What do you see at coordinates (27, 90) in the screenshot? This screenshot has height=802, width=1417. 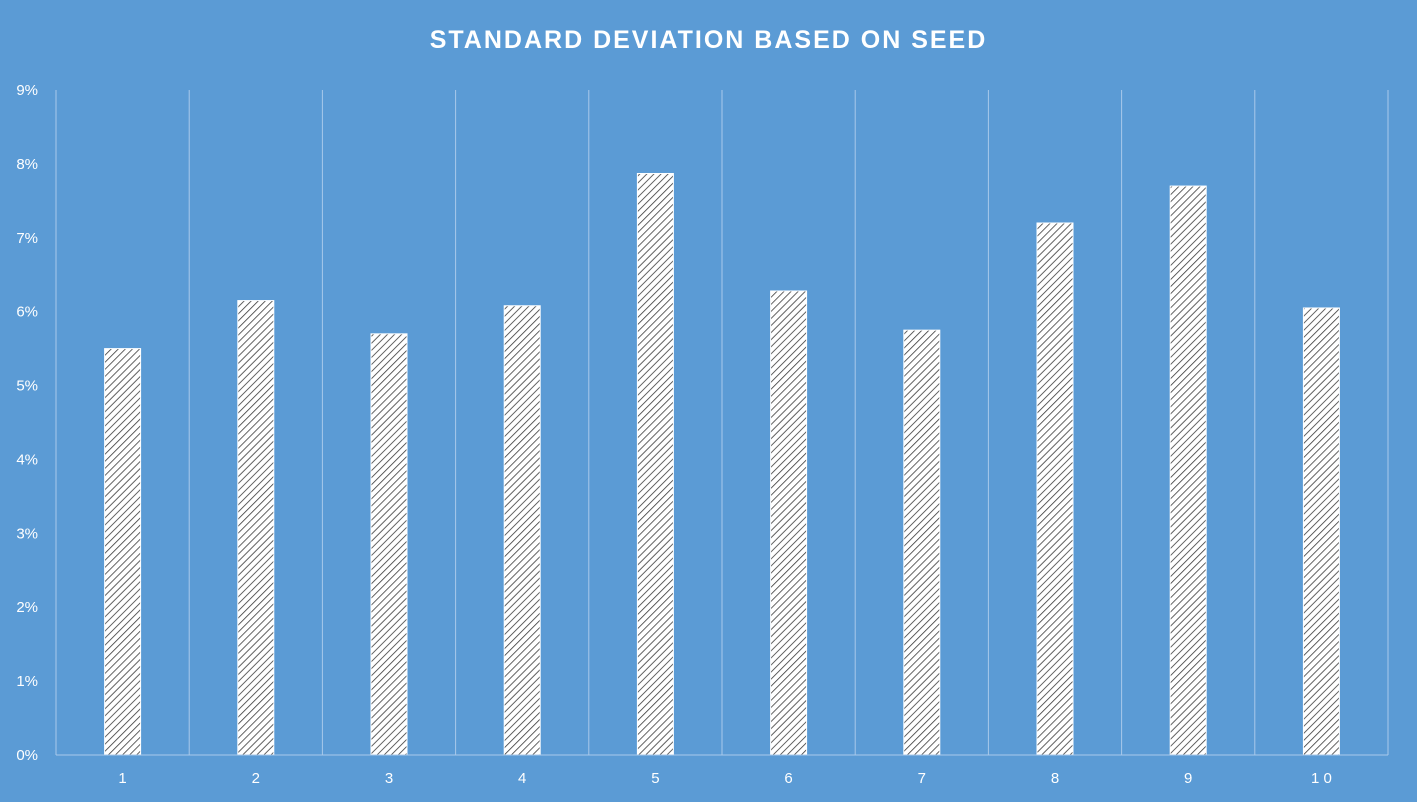 I see `y-tick-label: 9%` at bounding box center [27, 90].